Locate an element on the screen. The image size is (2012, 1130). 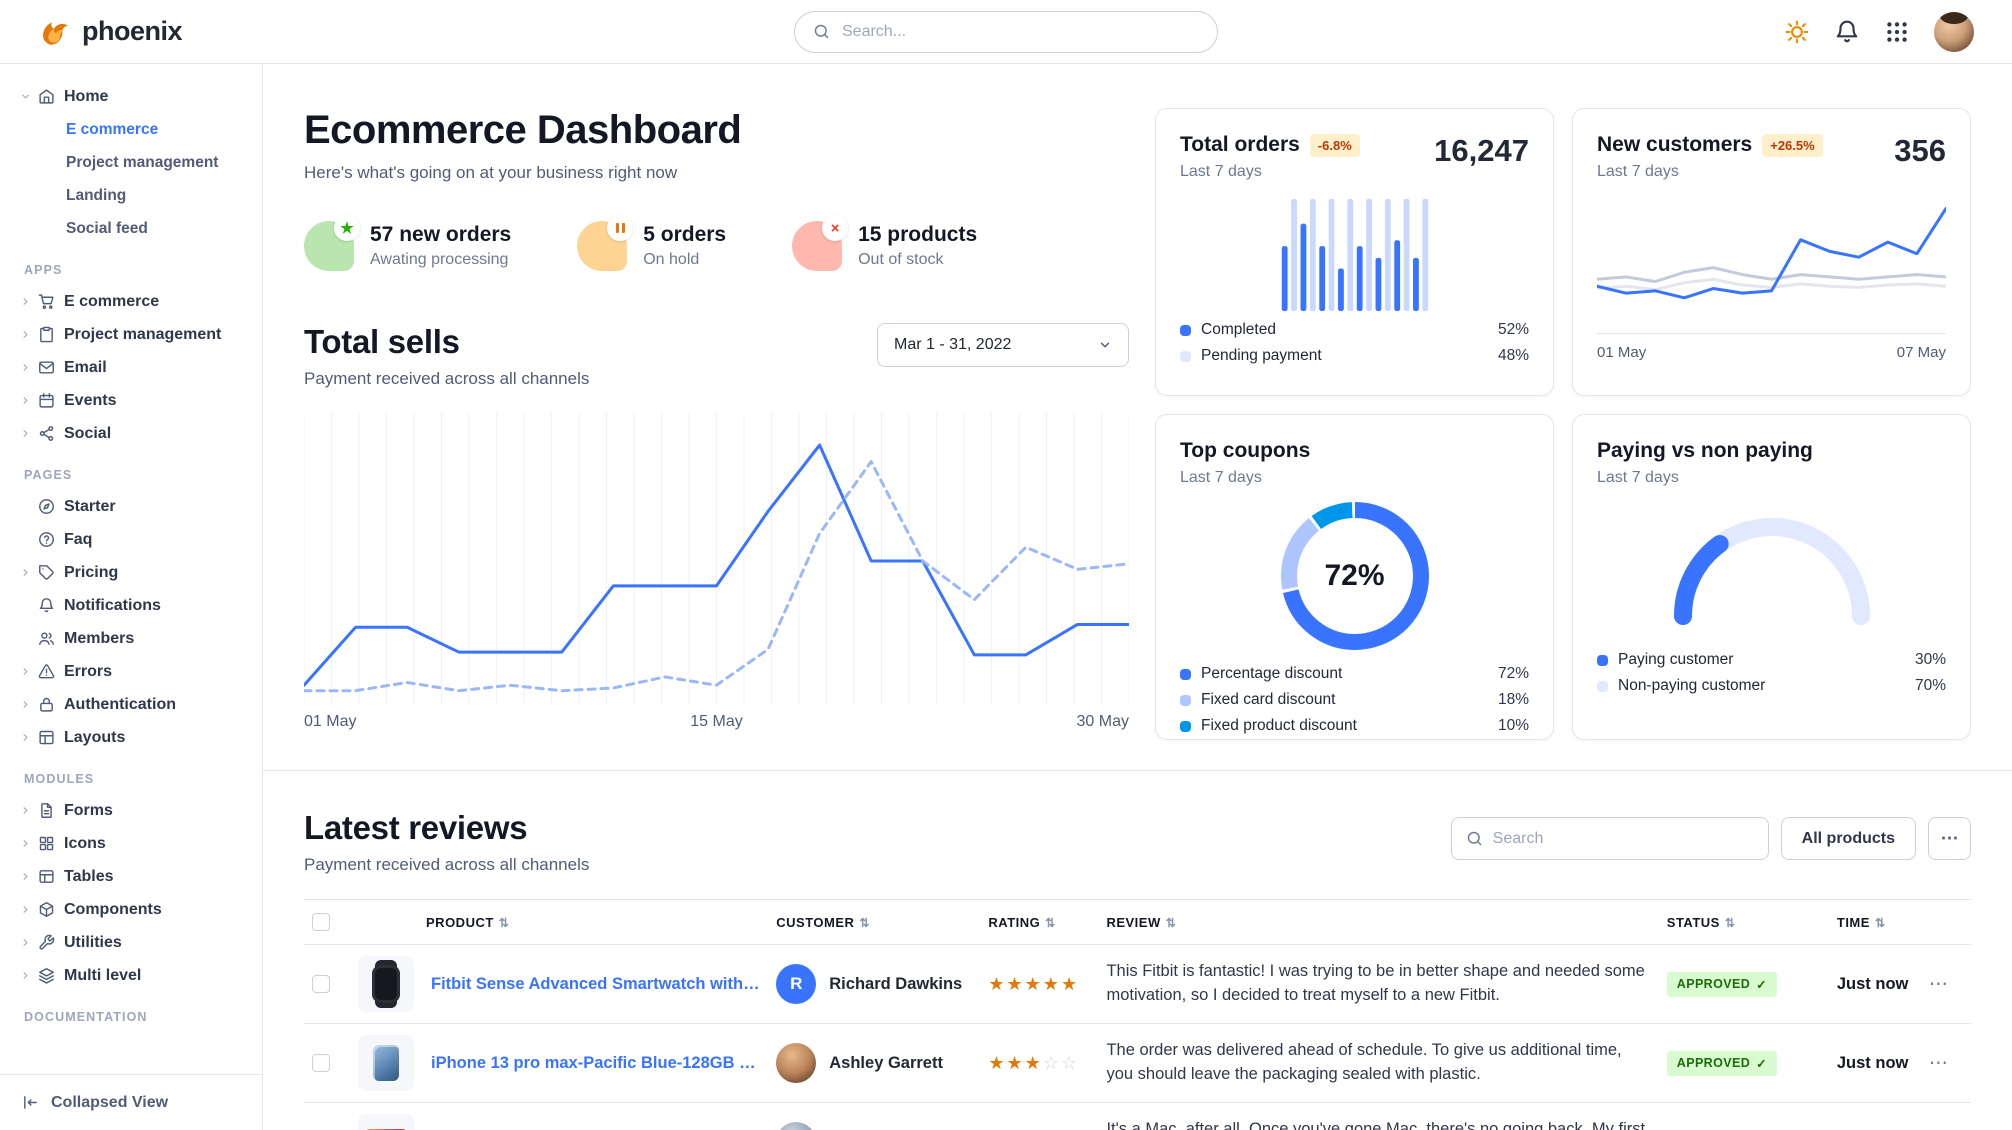
user-avatar is located at coordinates (1954, 31).